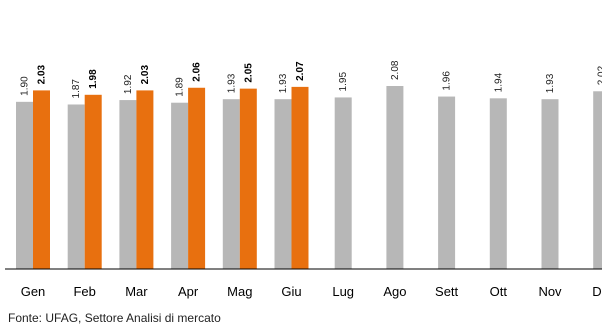 This screenshot has height=327, width=602. Describe the element at coordinates (447, 81) in the screenshot. I see `value-label-prev-Sett: 1.96` at that location.